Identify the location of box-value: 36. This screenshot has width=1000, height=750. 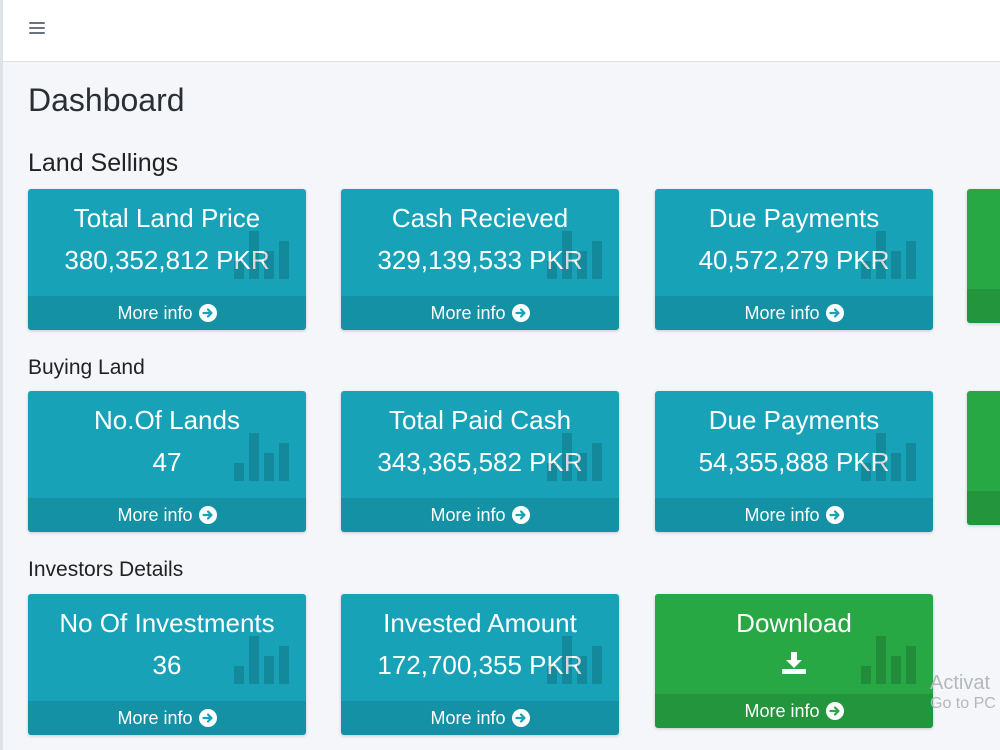
(167, 665).